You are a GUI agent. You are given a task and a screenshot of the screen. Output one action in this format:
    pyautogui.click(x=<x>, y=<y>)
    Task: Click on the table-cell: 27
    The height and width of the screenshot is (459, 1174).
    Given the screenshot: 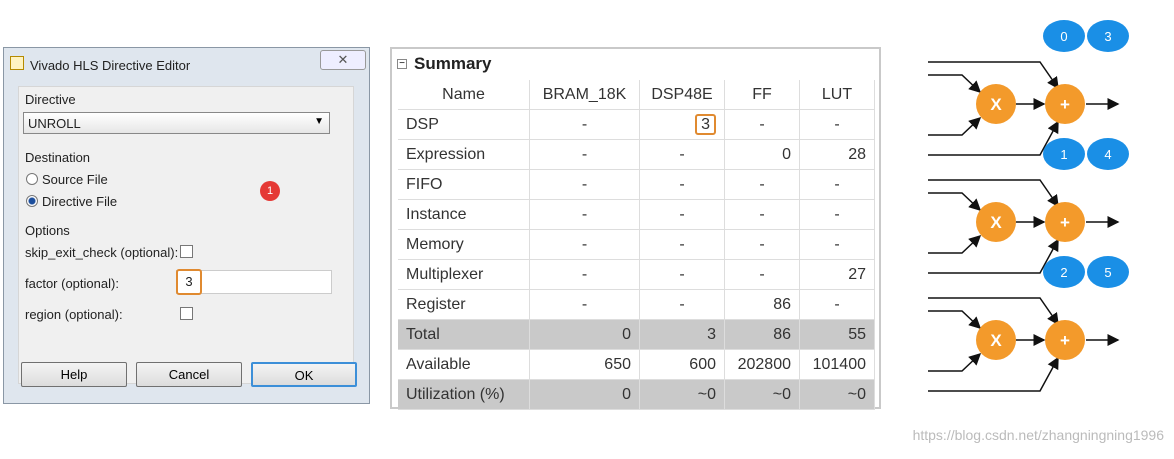 What is the action you would take?
    pyautogui.click(x=837, y=275)
    